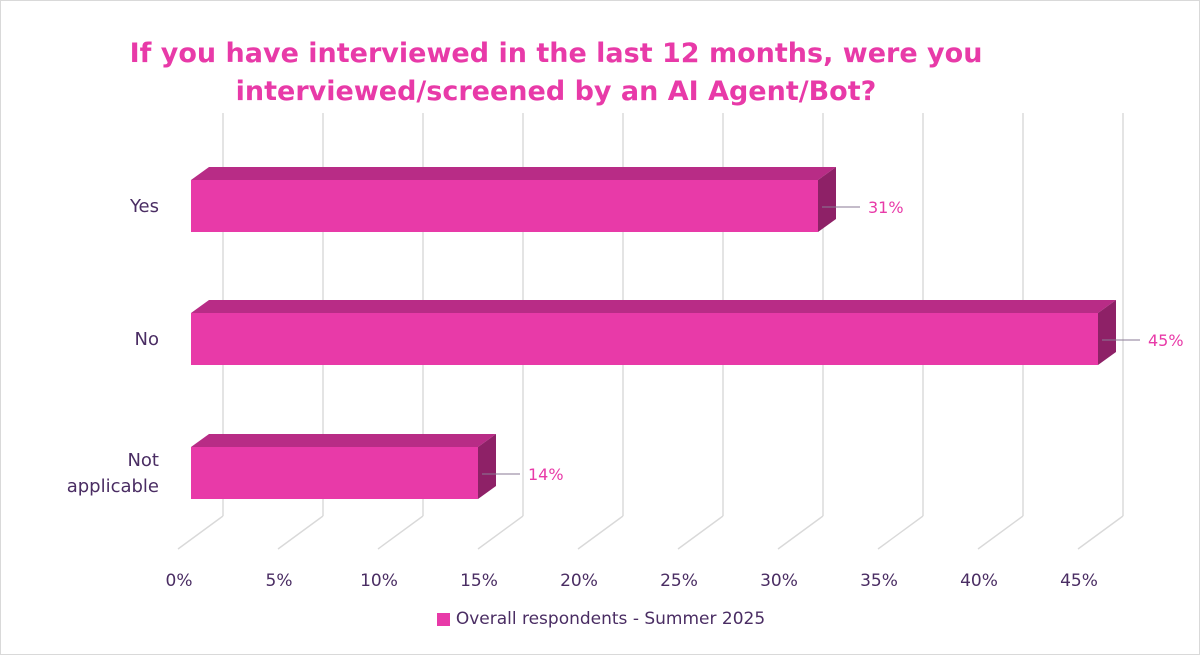  What do you see at coordinates (113, 473) in the screenshot?
I see `category-label: Not applicable` at bounding box center [113, 473].